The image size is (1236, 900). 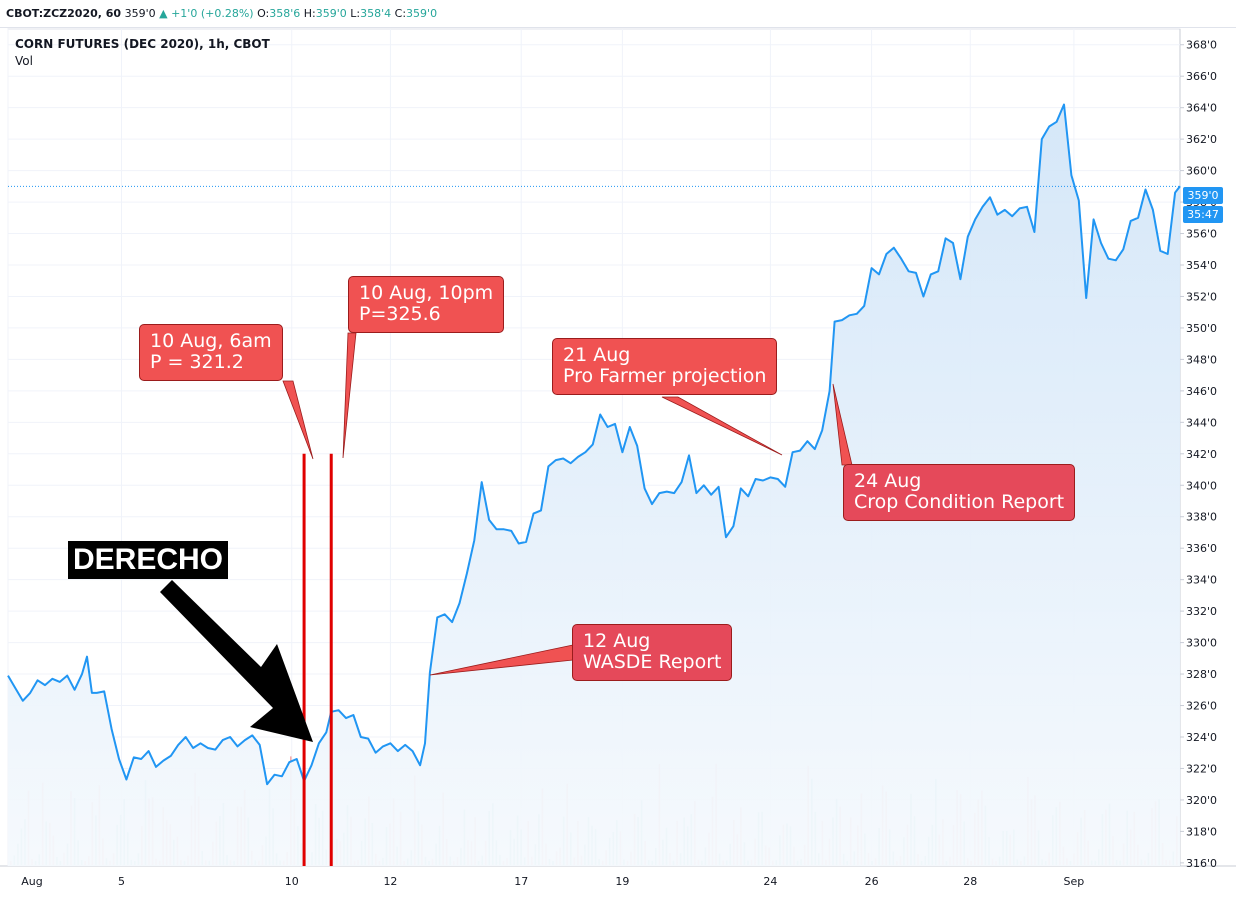 I want to click on x-tick-label: Aug, so click(x=31, y=881).